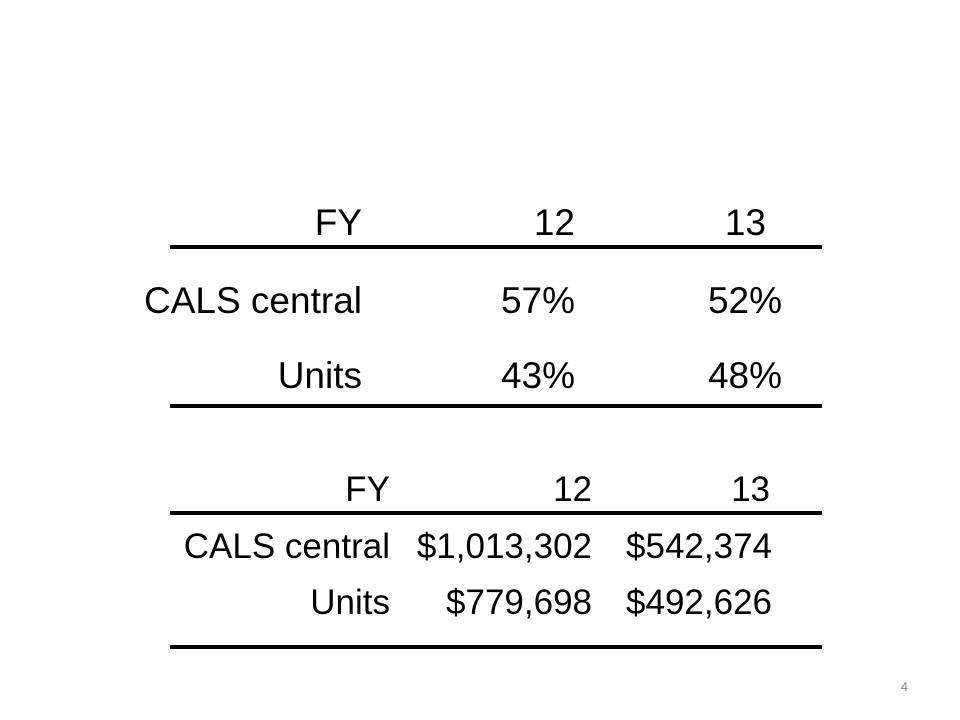  I want to click on row-value-fy12: $1,013,302, so click(504, 546).